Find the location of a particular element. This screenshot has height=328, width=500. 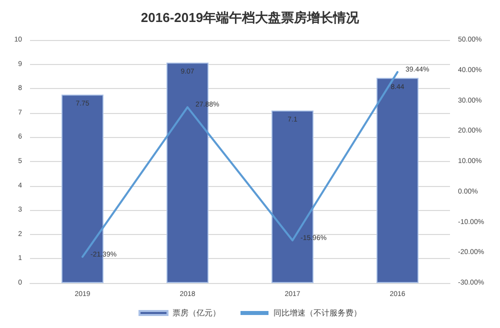

chart-title: 2016-2019年端午档大盘票房增长情况 is located at coordinates (250, 17).